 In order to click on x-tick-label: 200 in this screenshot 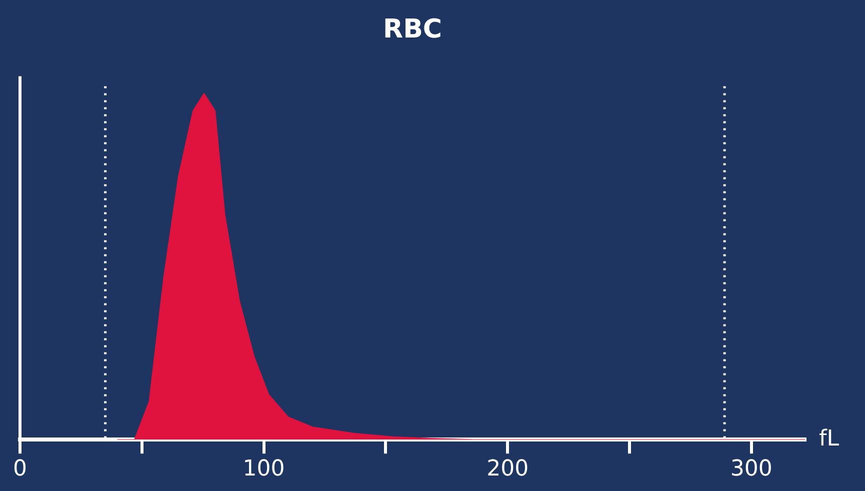, I will do `click(507, 469)`.